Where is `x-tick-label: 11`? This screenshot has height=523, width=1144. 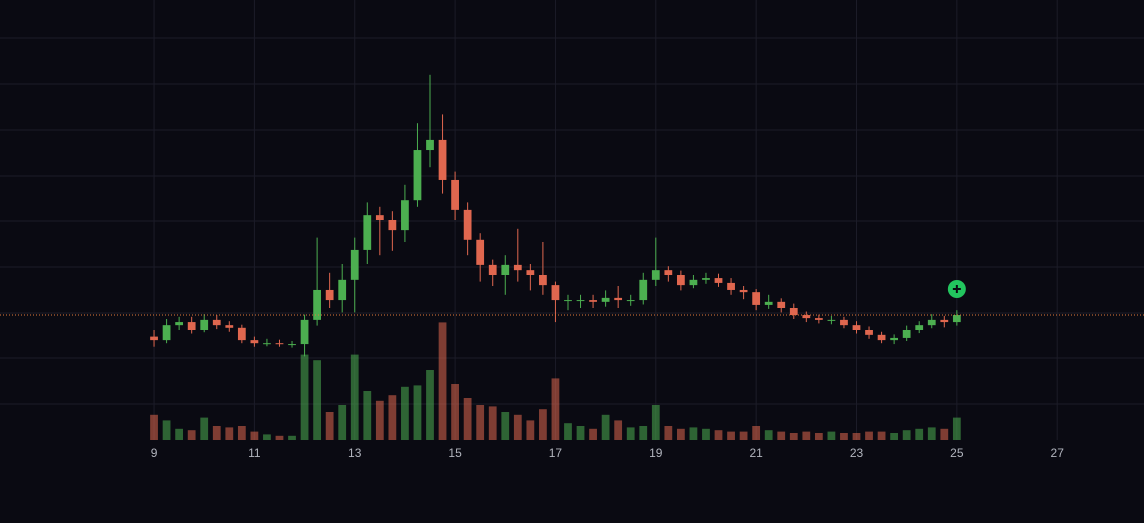 x-tick-label: 11 is located at coordinates (254, 453).